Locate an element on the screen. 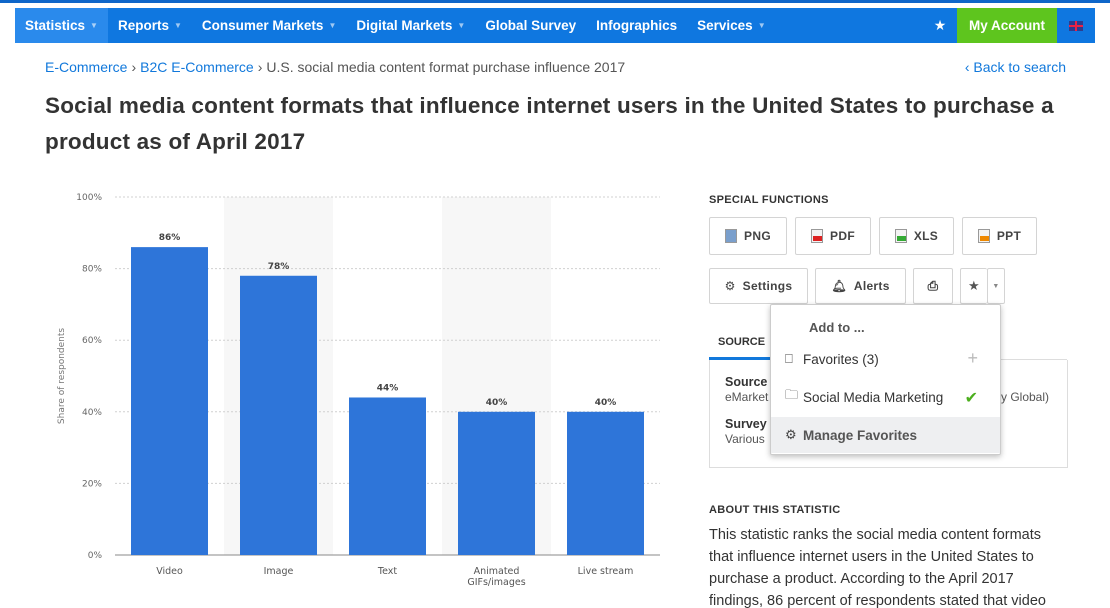 This screenshot has width=1110, height=608. x-tick-label: Live stream is located at coordinates (606, 571).